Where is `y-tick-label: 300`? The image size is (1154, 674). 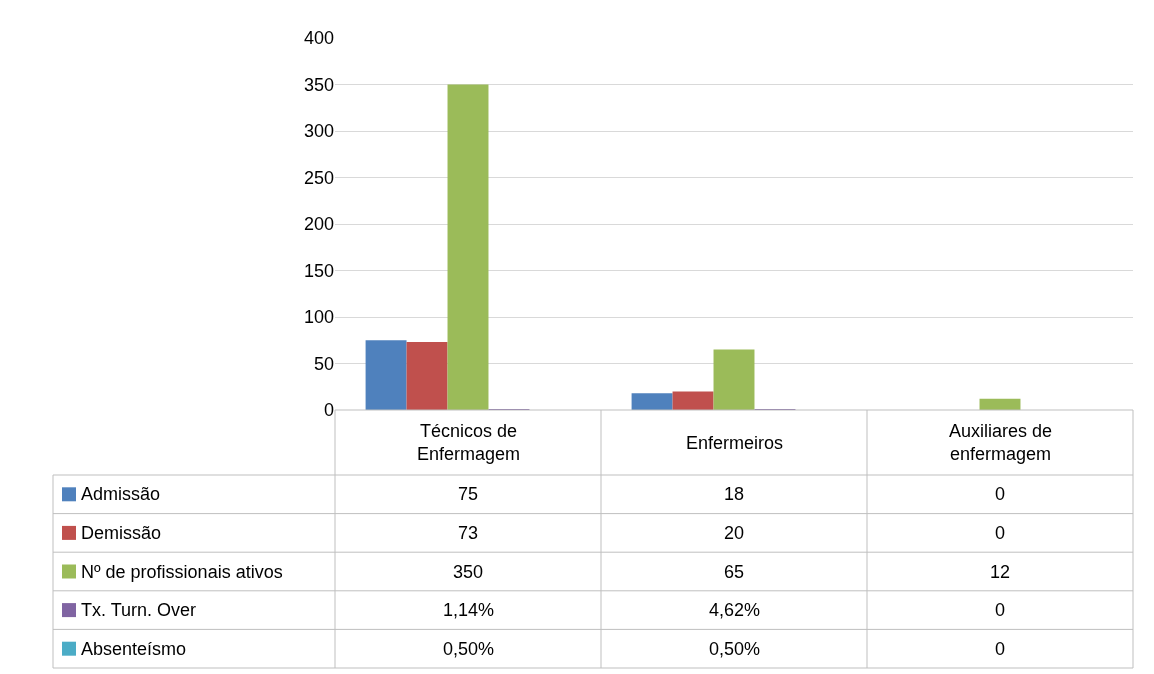 y-tick-label: 300 is located at coordinates (318, 131).